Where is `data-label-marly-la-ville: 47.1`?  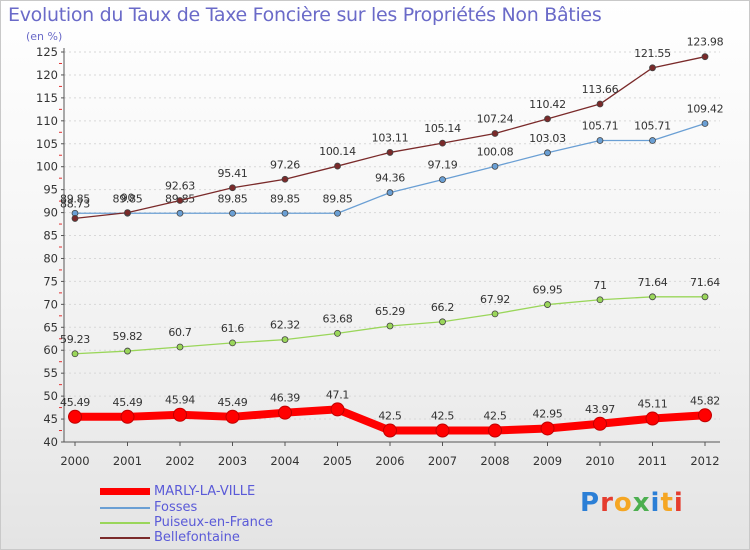 data-label-marly-la-ville: 47.1 is located at coordinates (337, 394).